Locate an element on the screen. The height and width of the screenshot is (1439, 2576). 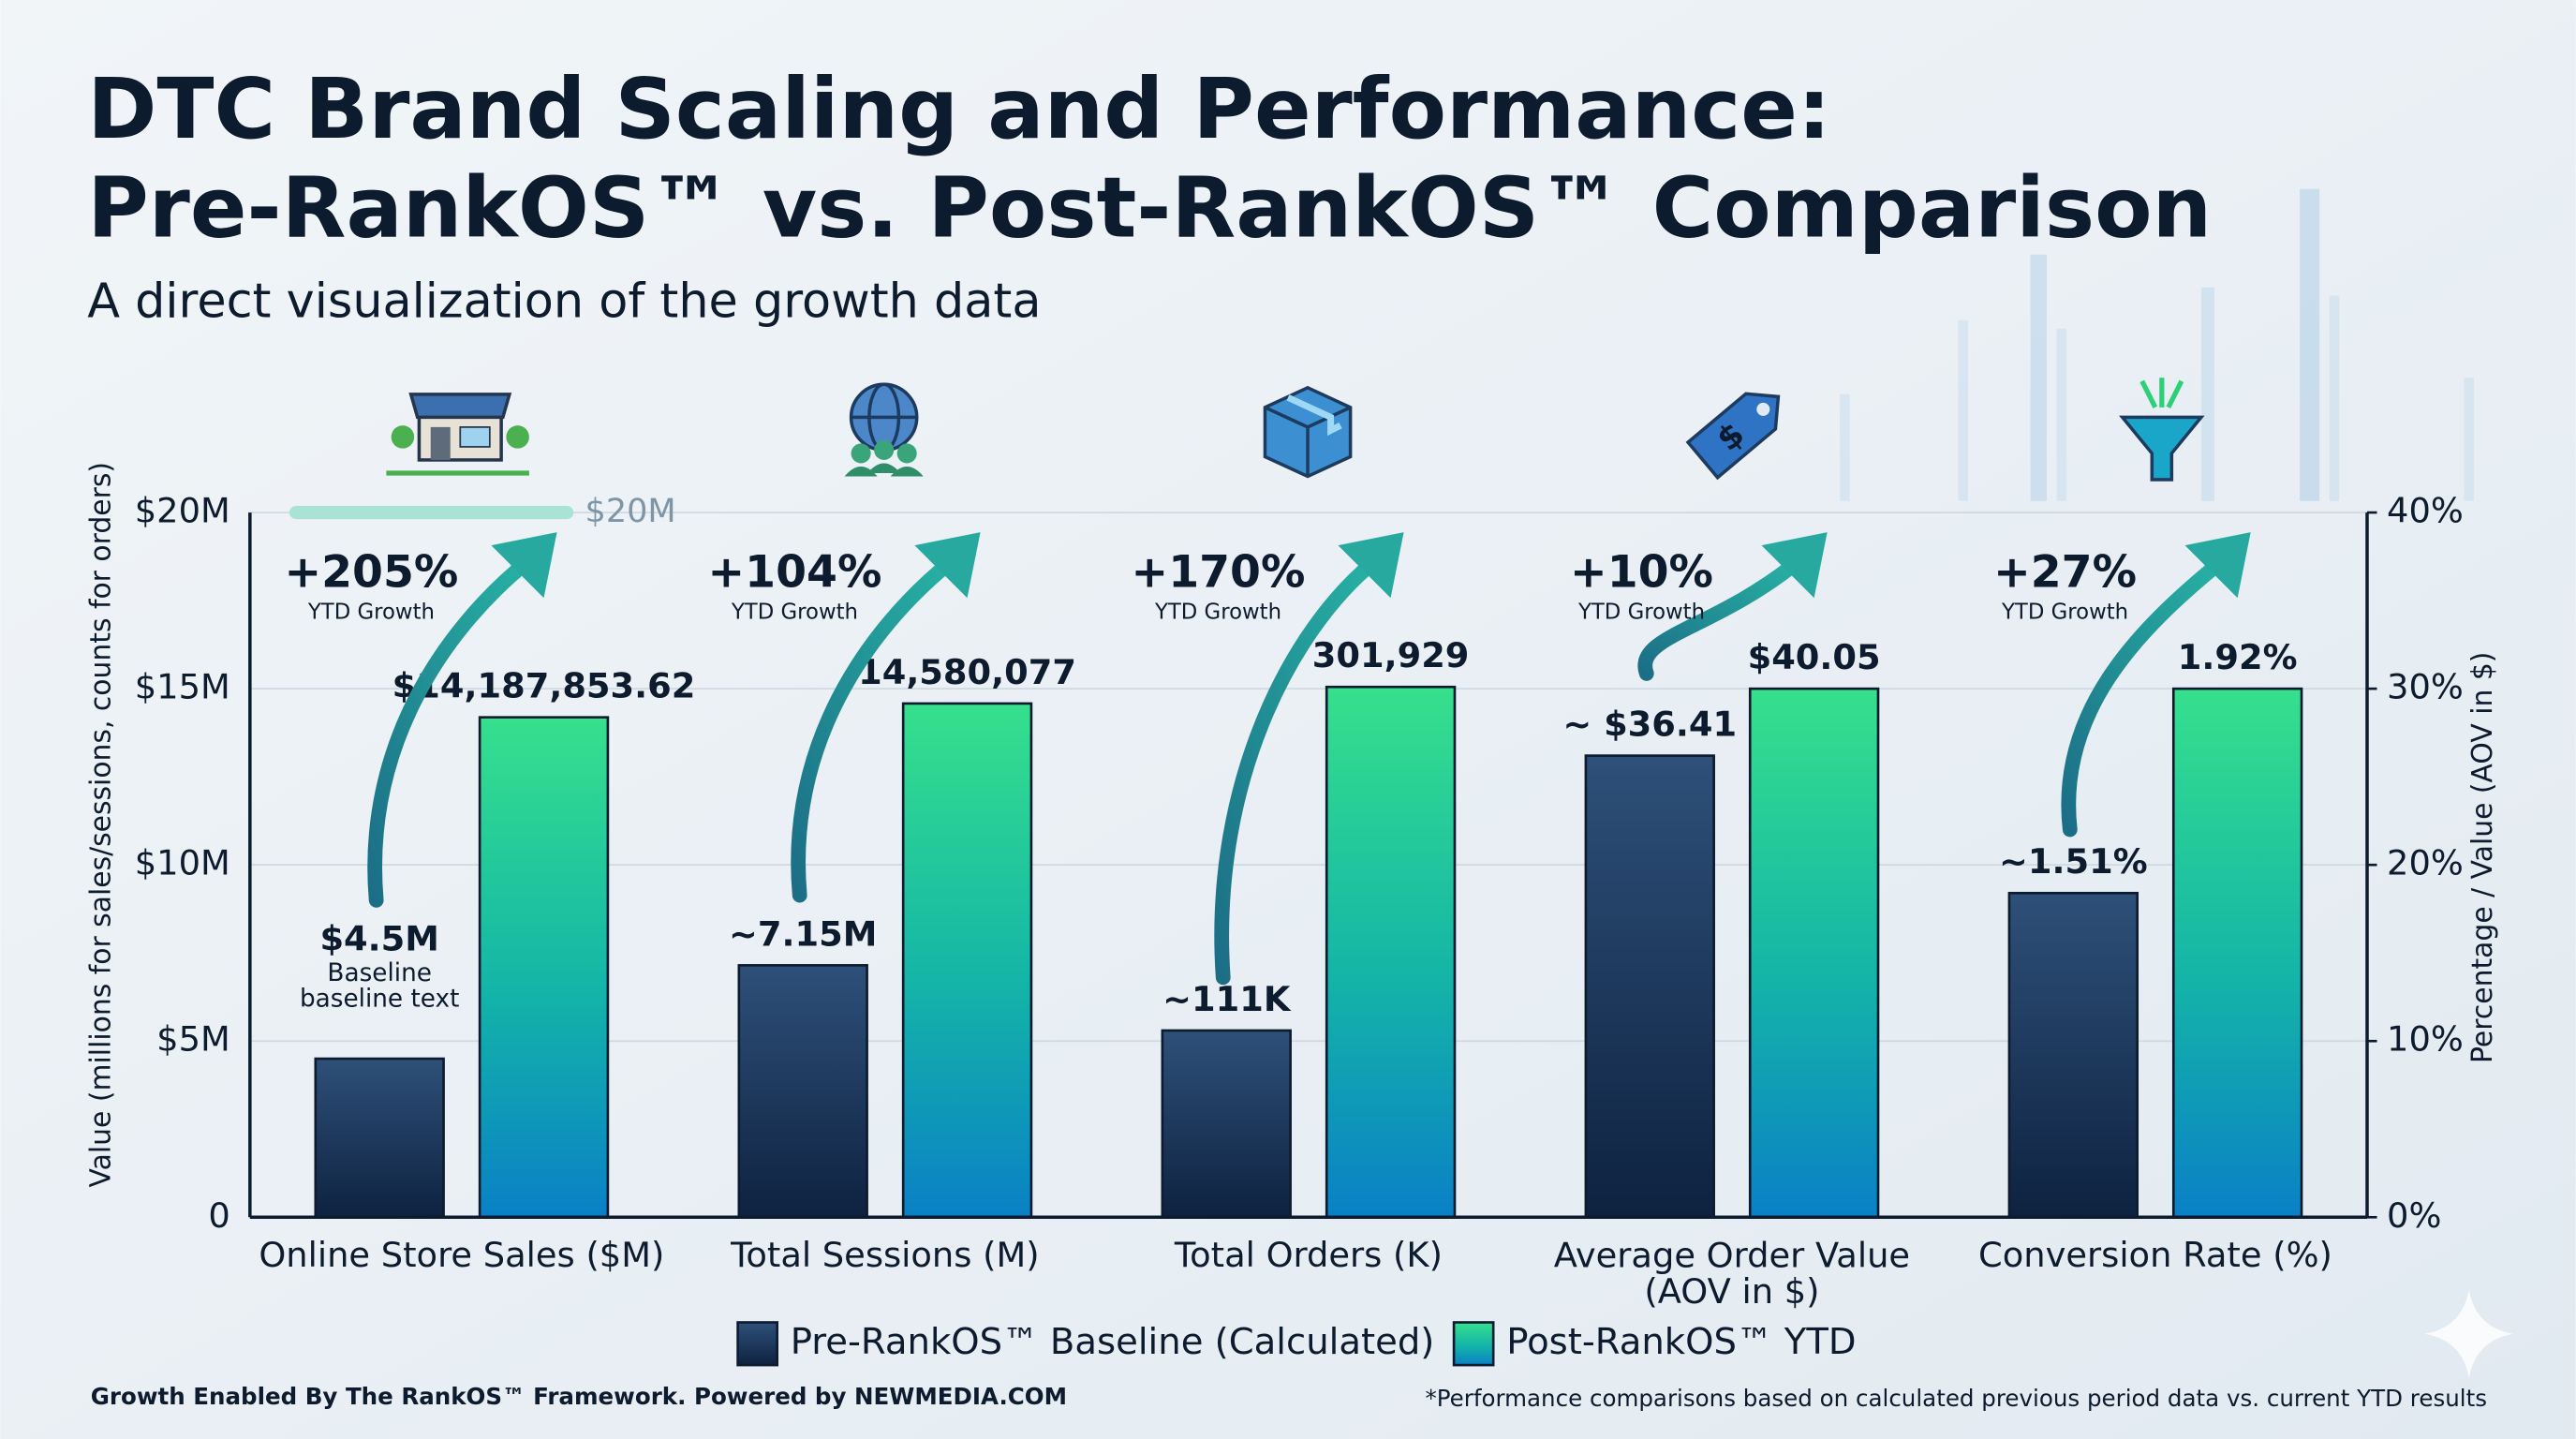
y-tick-label: $15M is located at coordinates (183, 687).